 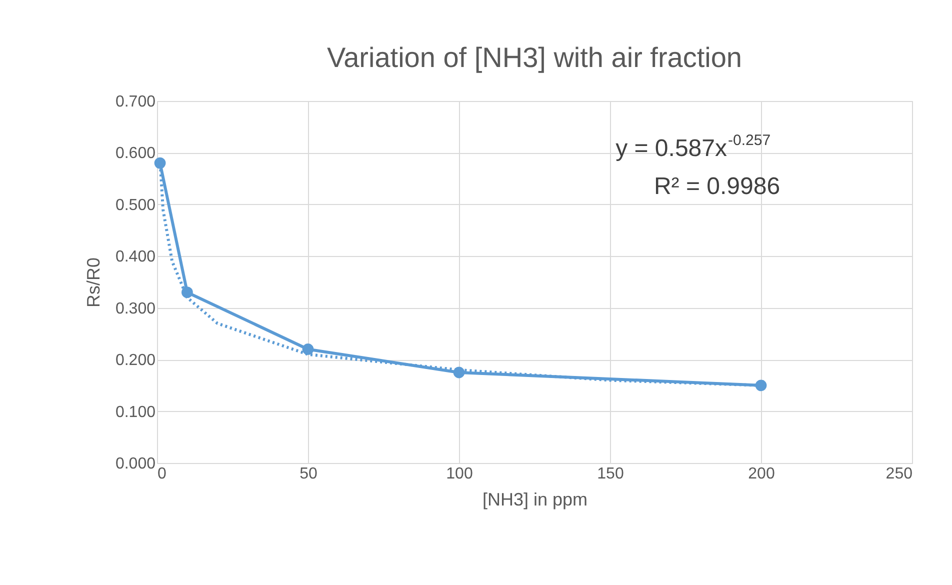 What do you see at coordinates (93, 282) in the screenshot?
I see `y-axis-title: Rs/R0` at bounding box center [93, 282].